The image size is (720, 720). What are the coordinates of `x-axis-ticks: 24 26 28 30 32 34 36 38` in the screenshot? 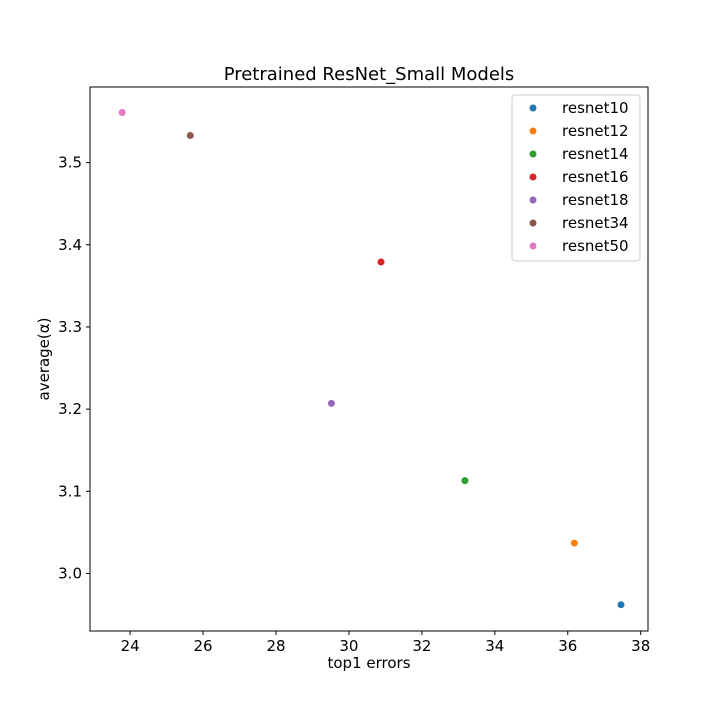 It's located at (385, 643).